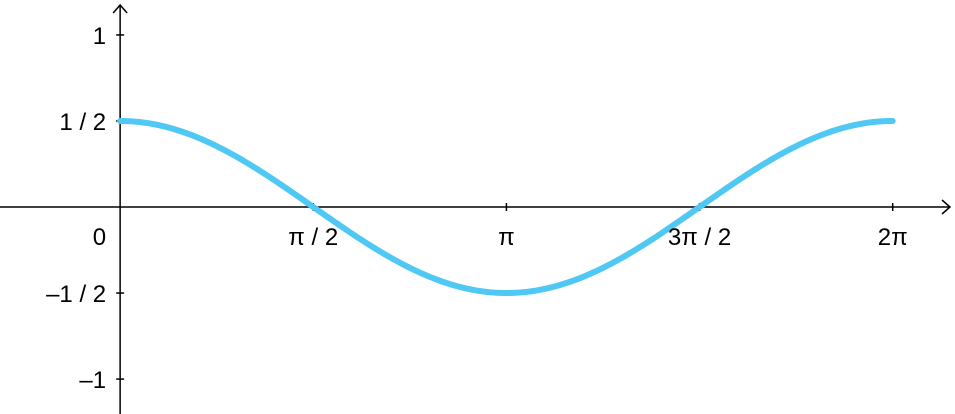  Describe the element at coordinates (76, 294) in the screenshot. I see `y-tick-label-2: –1 / 2` at that location.